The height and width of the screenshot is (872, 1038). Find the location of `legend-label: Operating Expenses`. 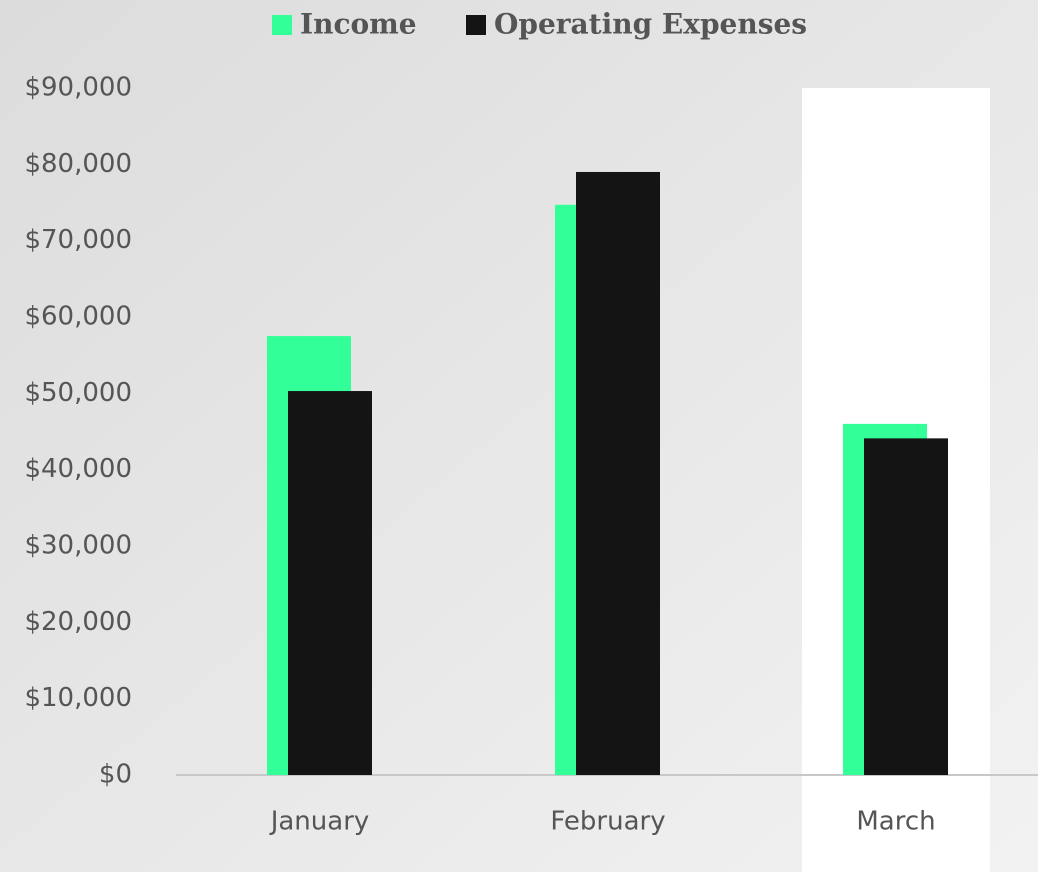

legend-label: Operating Expenses is located at coordinates (650, 24).